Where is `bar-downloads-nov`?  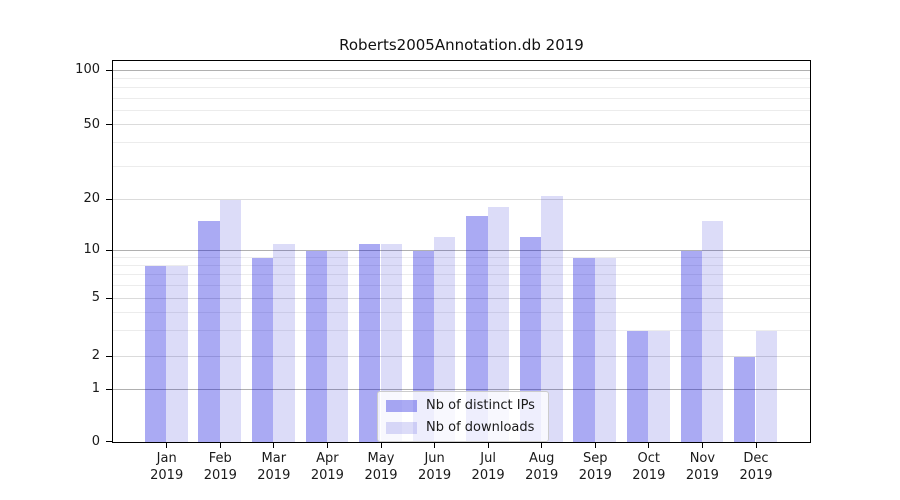
bar-downloads-nov is located at coordinates (712, 331).